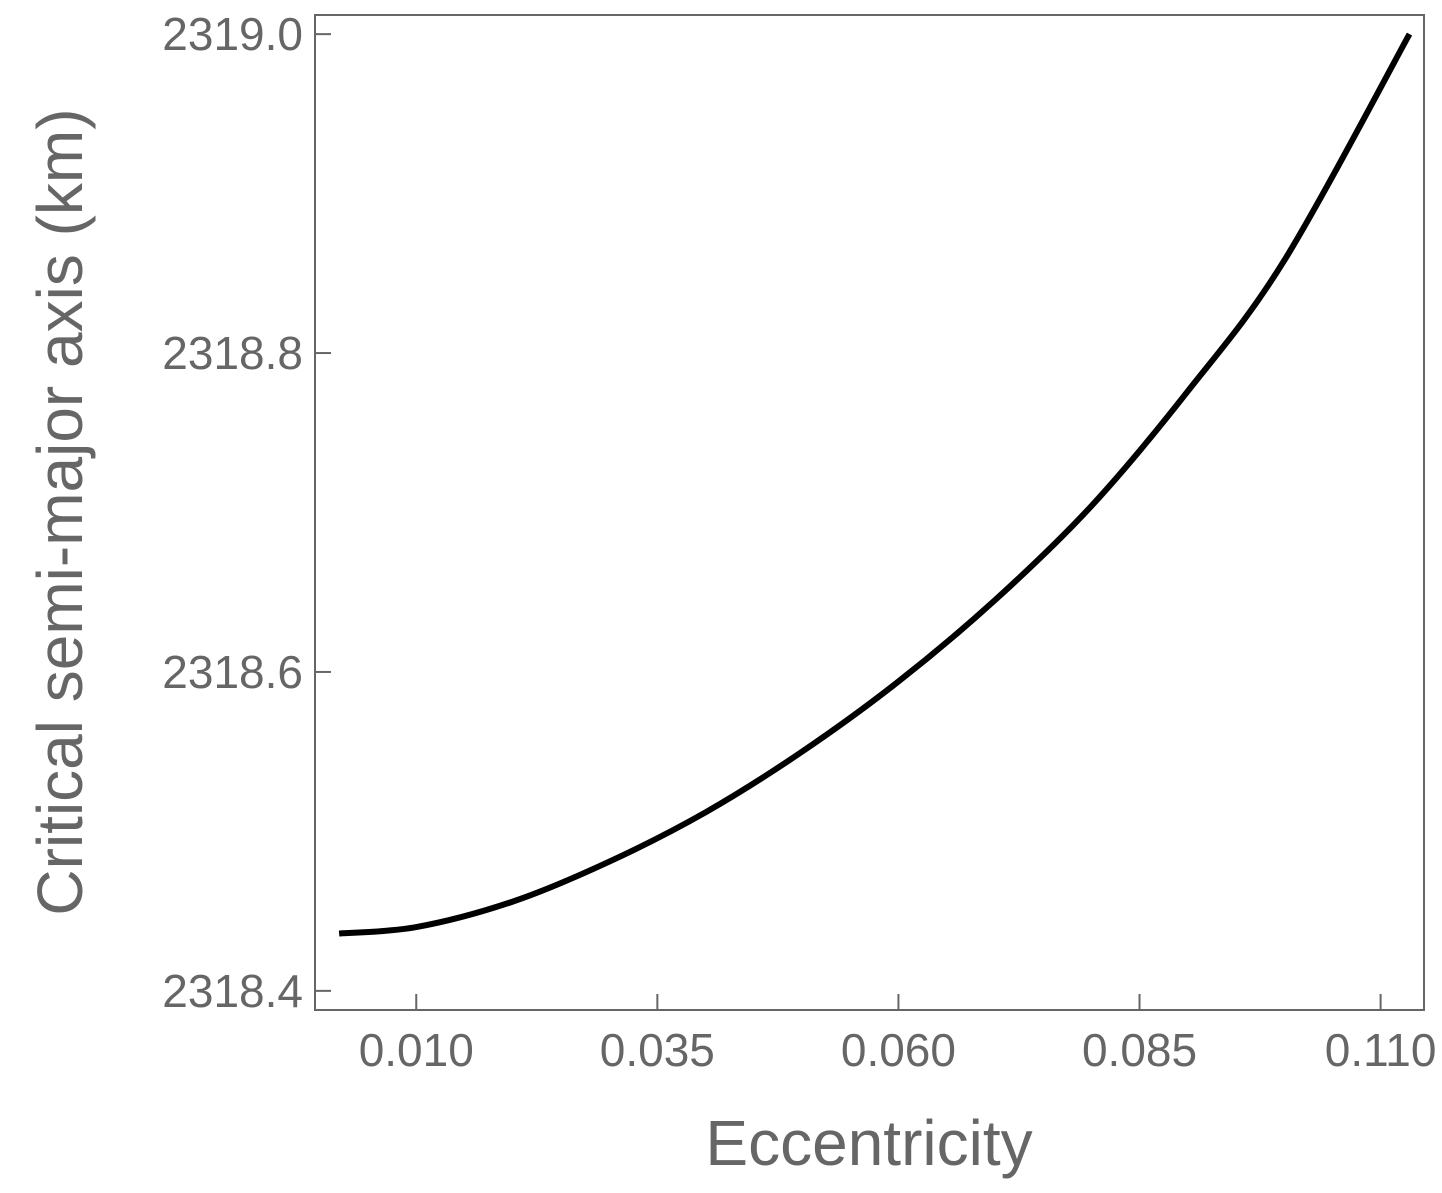 This screenshot has width=1442, height=1193. What do you see at coordinates (416, 1050) in the screenshot?
I see `x-tick-label: 0.010` at bounding box center [416, 1050].